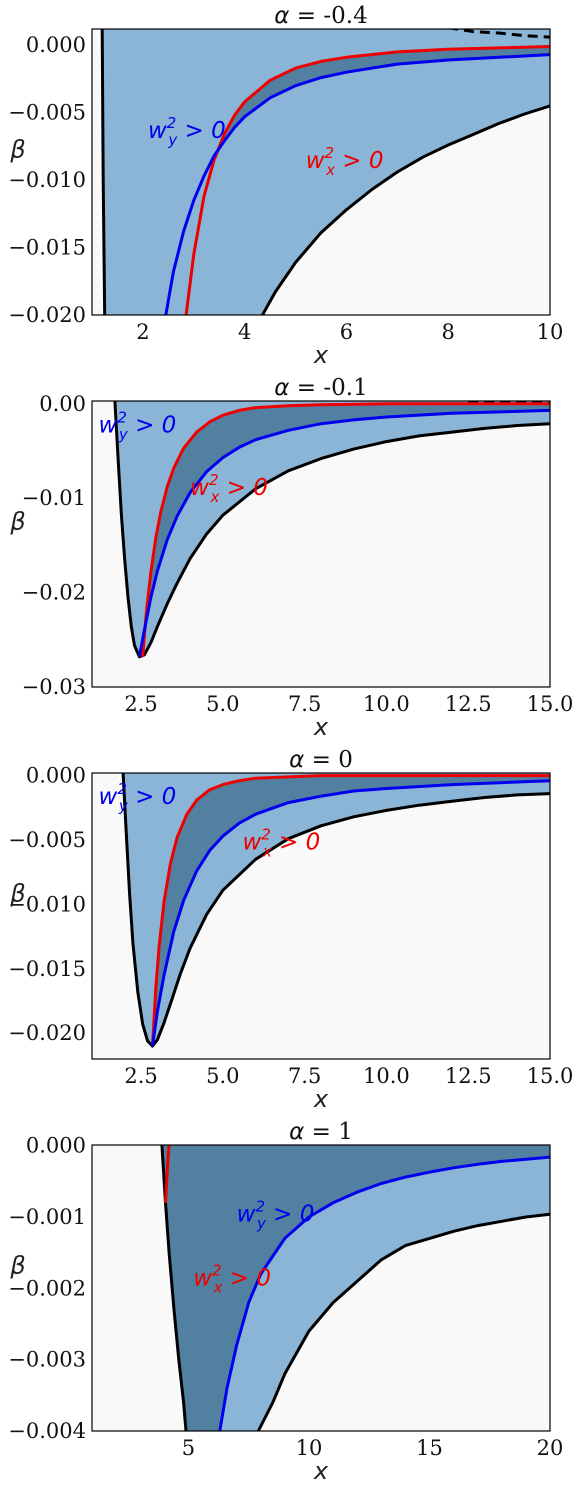 This screenshot has width=578, height=1488. What do you see at coordinates (142, 332) in the screenshot?
I see `x-tick-label: 2` at bounding box center [142, 332].